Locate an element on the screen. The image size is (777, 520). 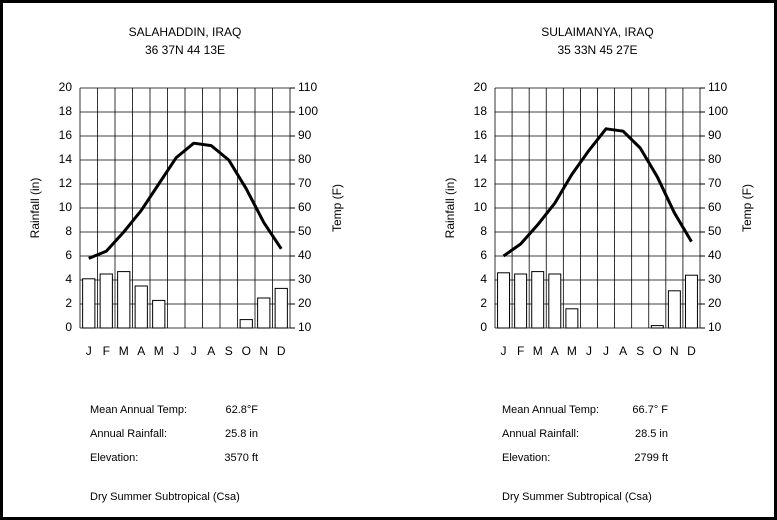
chart-title: SULAIMANYA, IRAQ is located at coordinates (597, 32).